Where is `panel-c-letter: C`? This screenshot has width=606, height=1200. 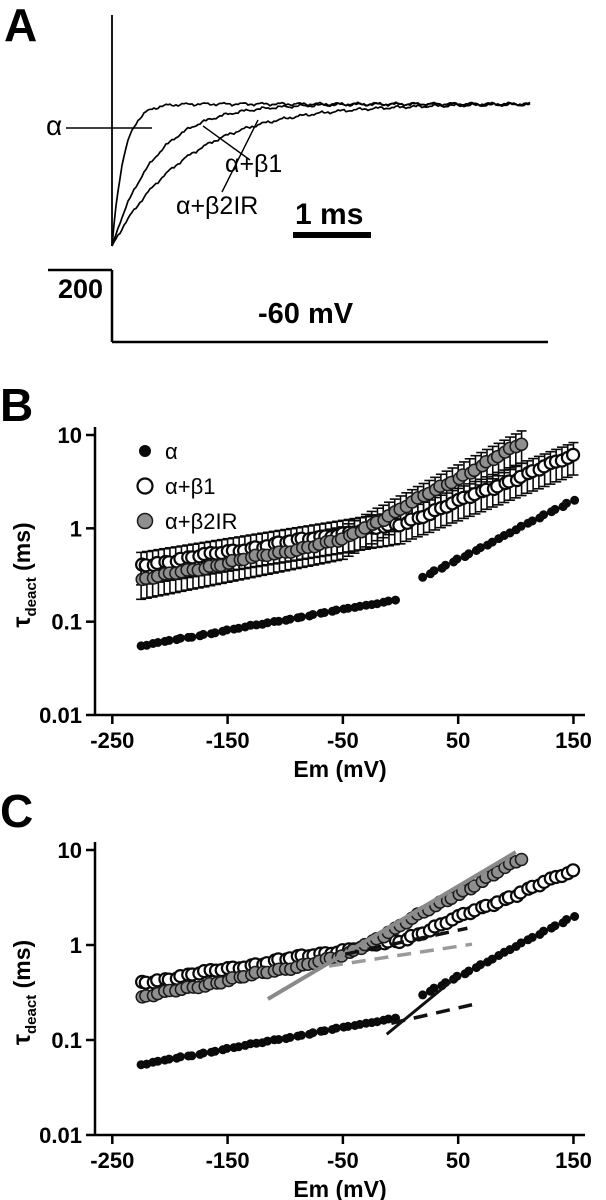
panel-c-letter: C is located at coordinates (17, 811).